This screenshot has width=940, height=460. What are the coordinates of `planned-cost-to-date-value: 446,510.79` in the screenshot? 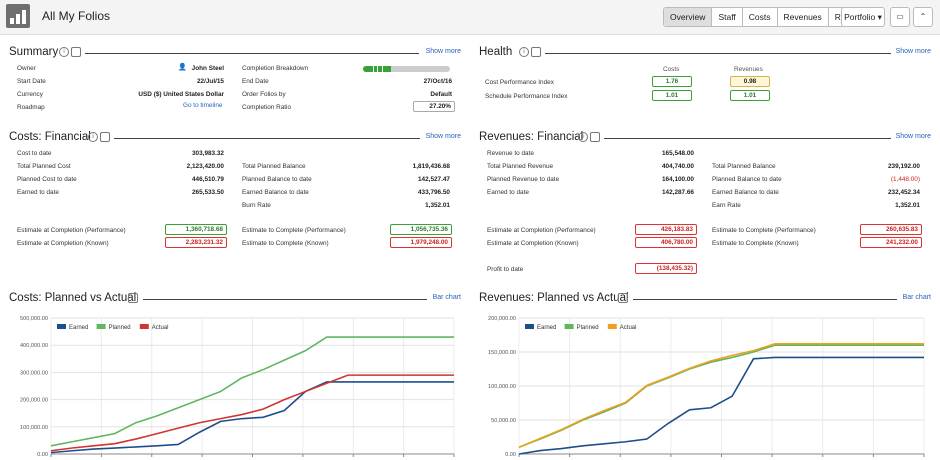 It's located at (208, 179).